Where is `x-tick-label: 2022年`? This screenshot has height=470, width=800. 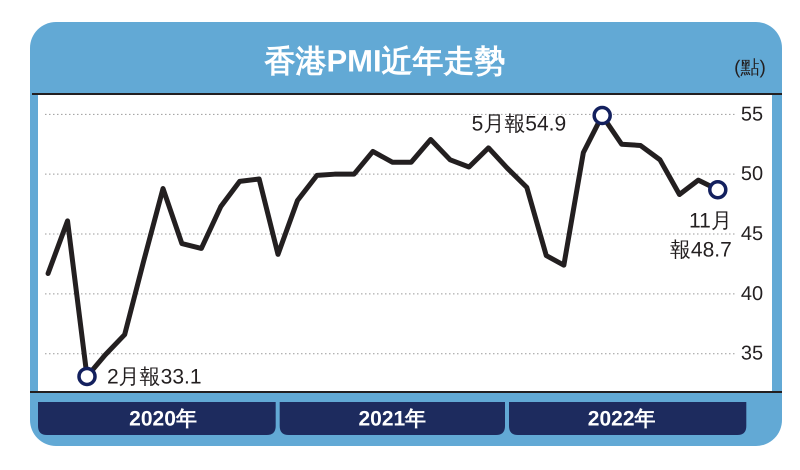 x-tick-label: 2022年 is located at coordinates (622, 419).